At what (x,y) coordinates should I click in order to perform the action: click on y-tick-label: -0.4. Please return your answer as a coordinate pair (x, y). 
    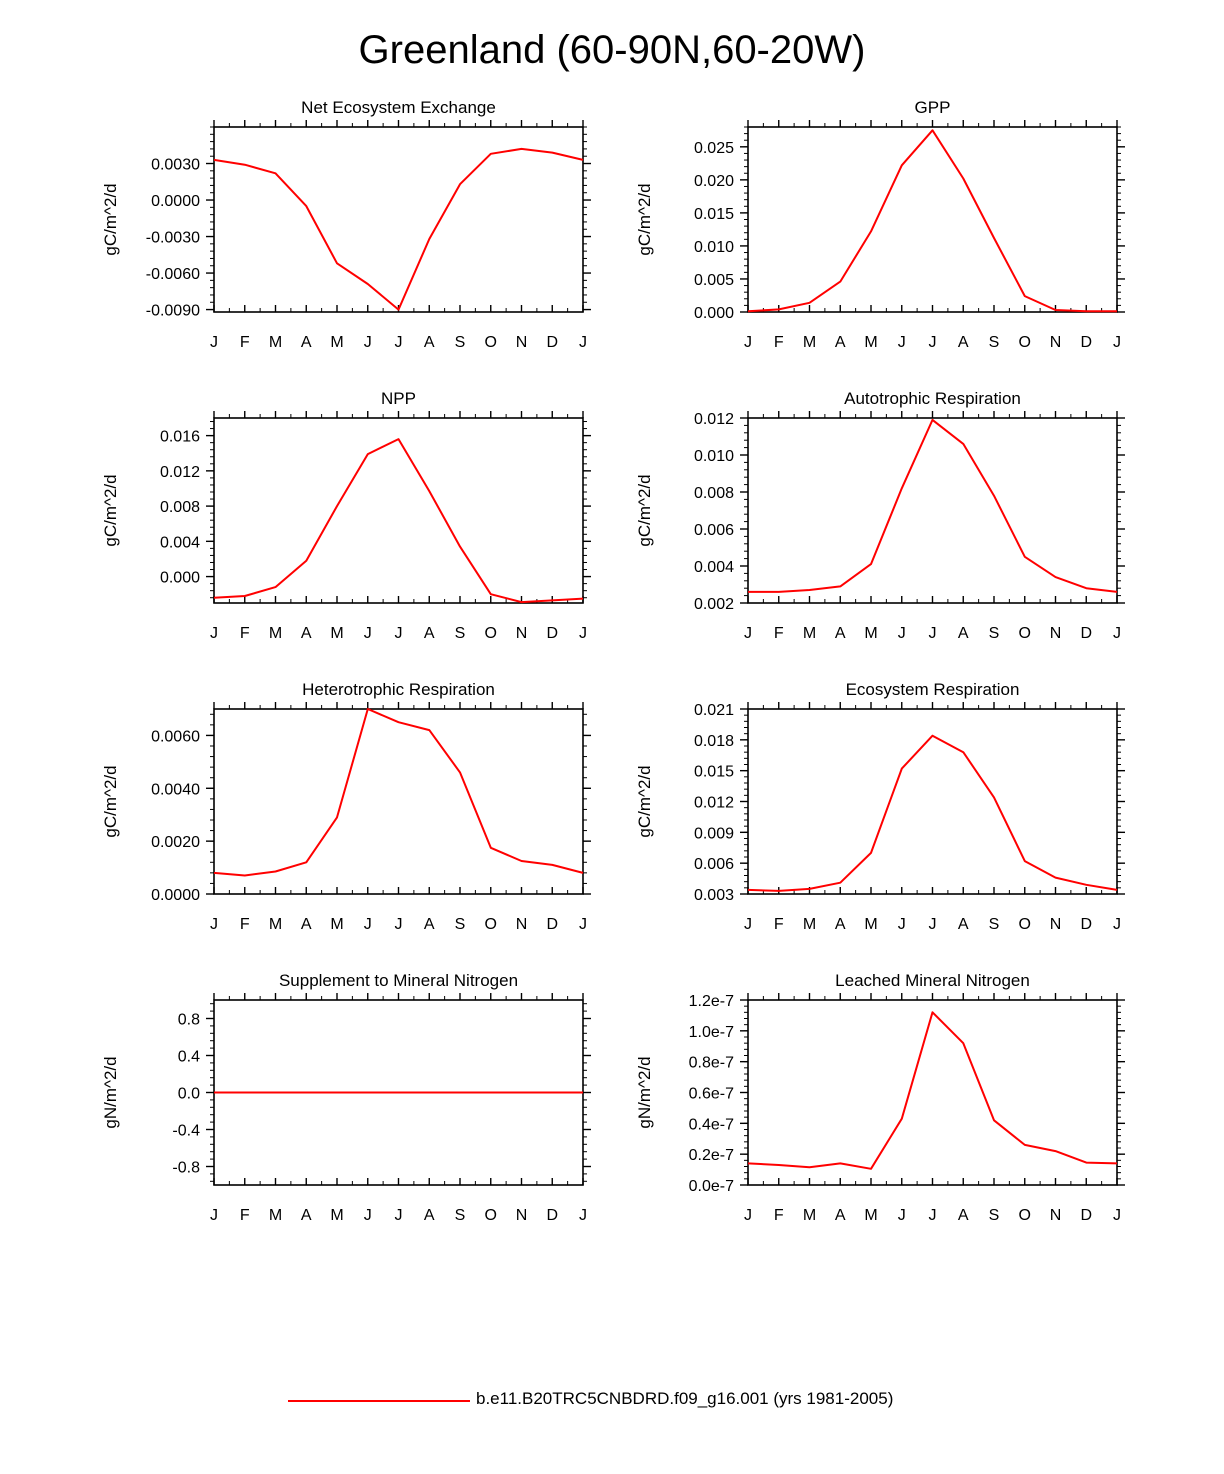
    Looking at the image, I should click on (186, 1131).